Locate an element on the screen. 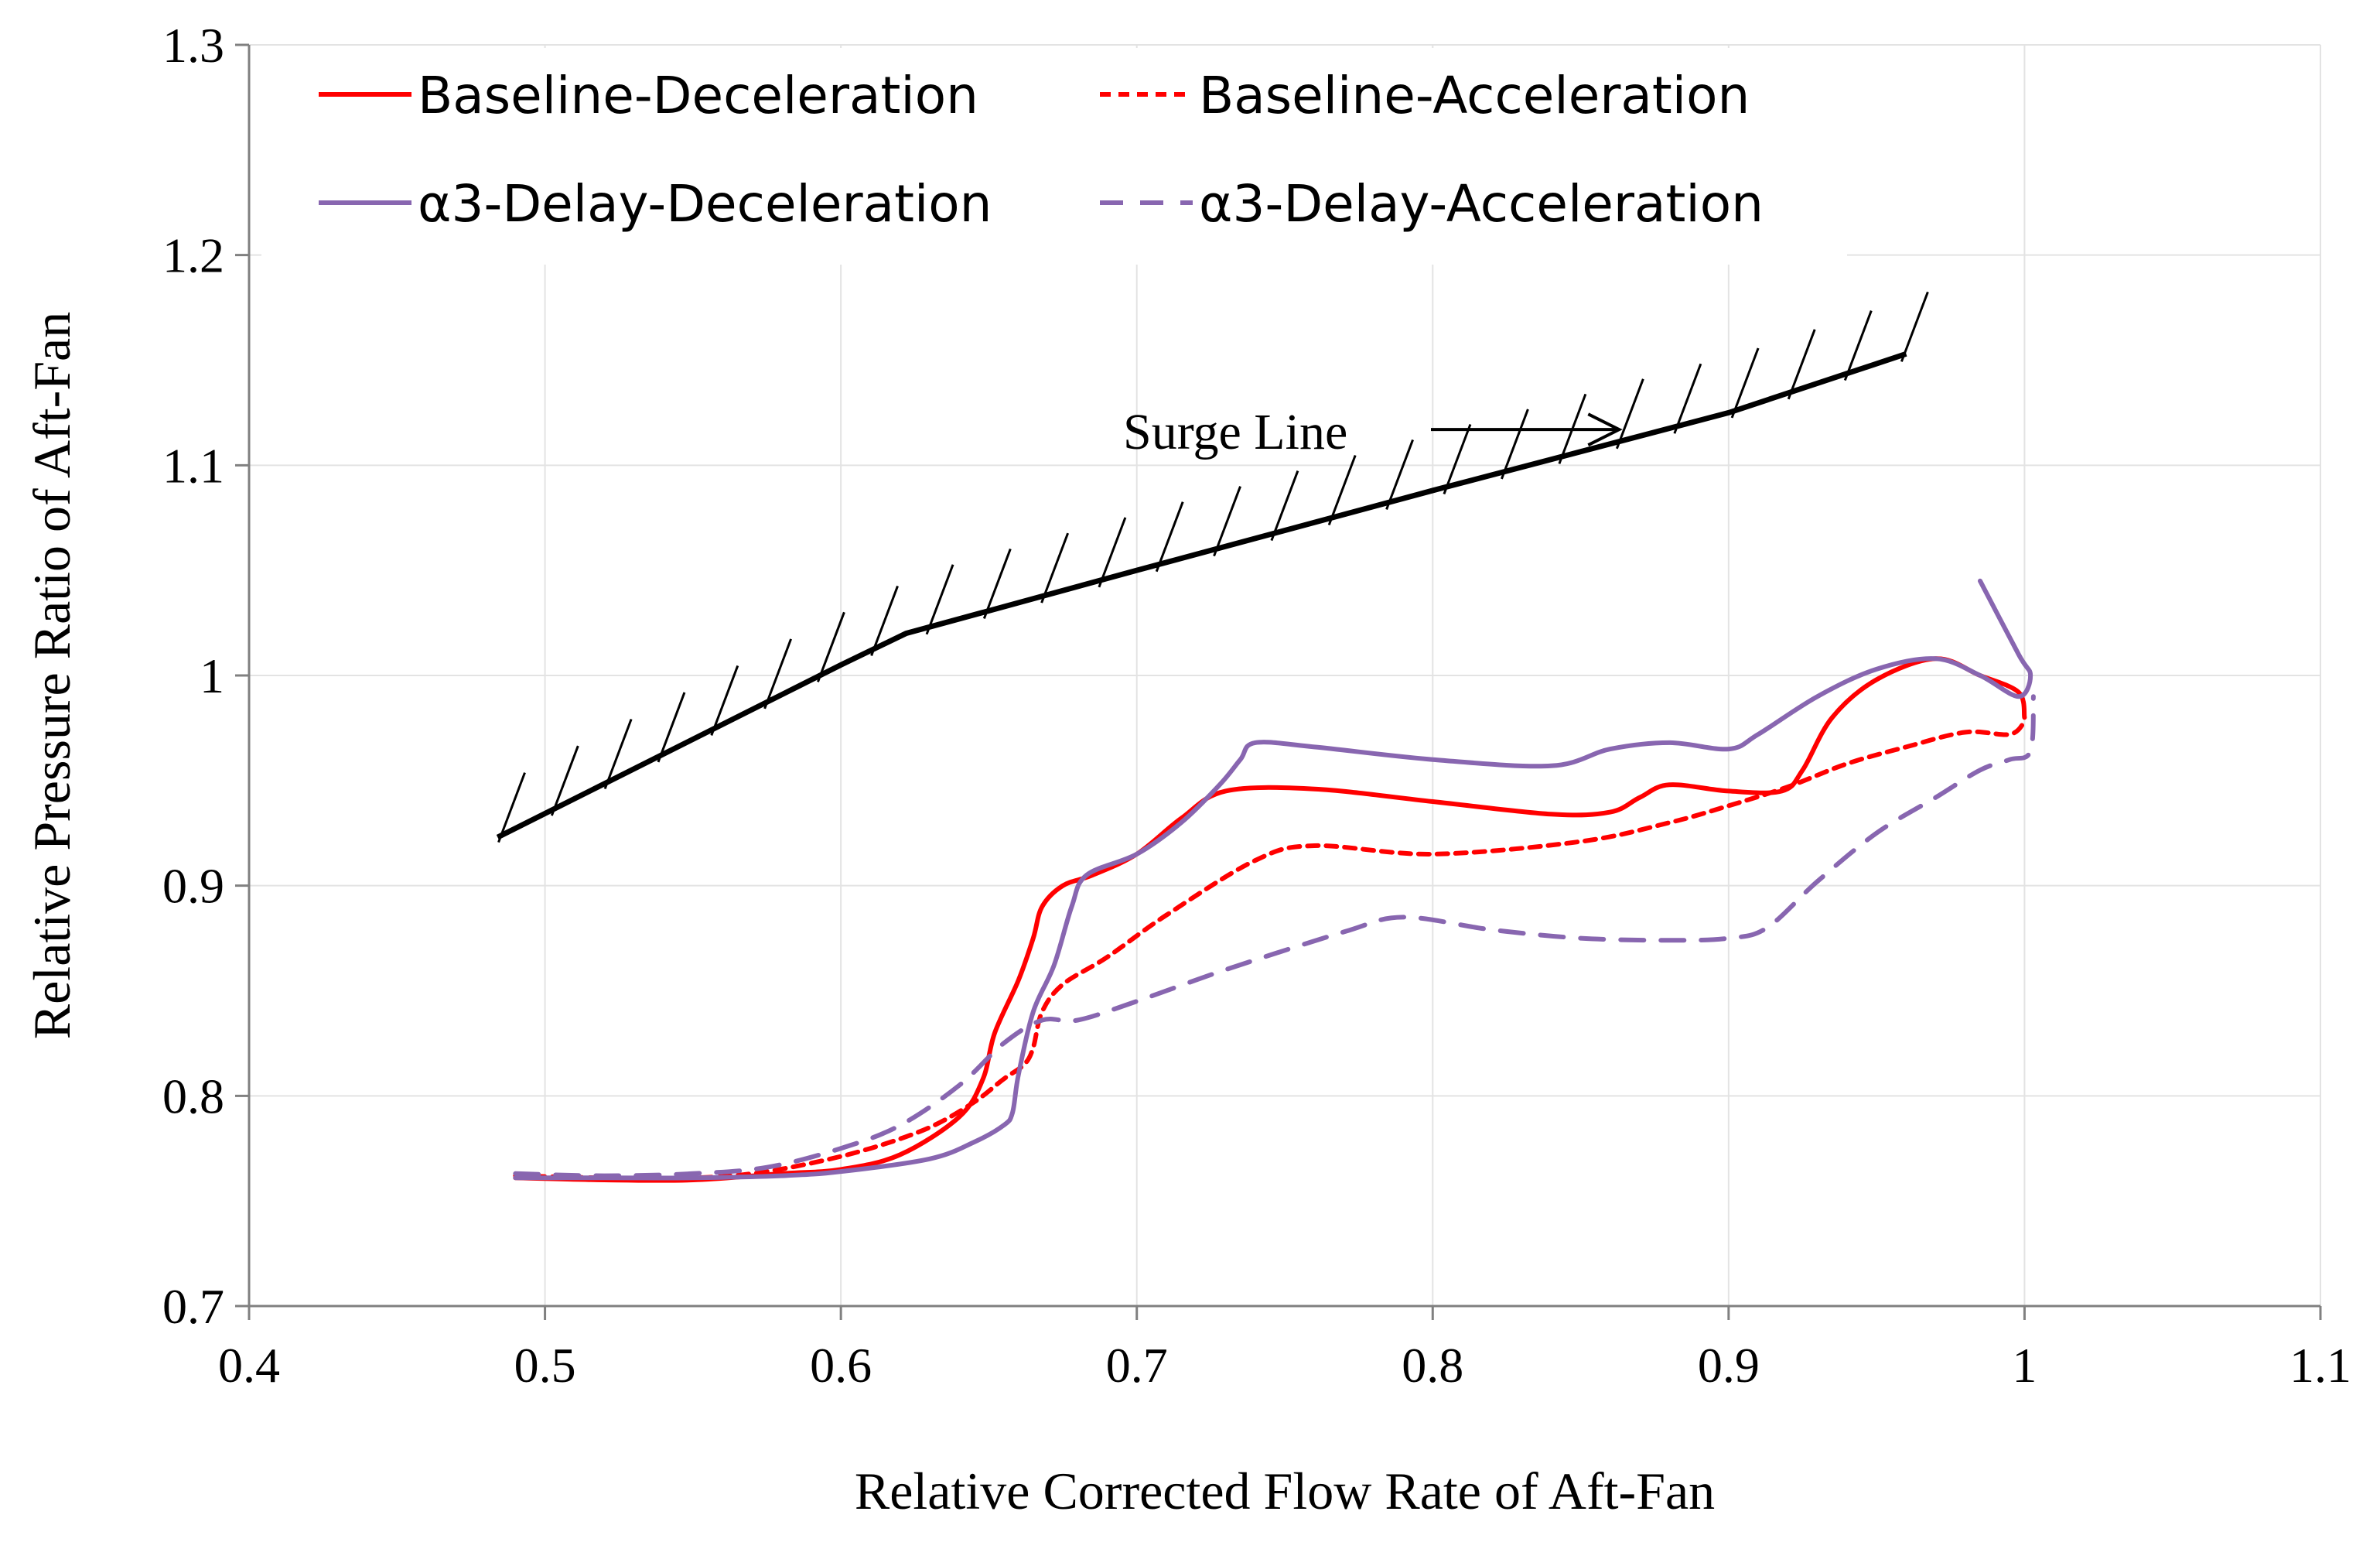  legend-label-alpha3-delay-acceleration: α3-Delay-Acceleration is located at coordinates (1482, 204).